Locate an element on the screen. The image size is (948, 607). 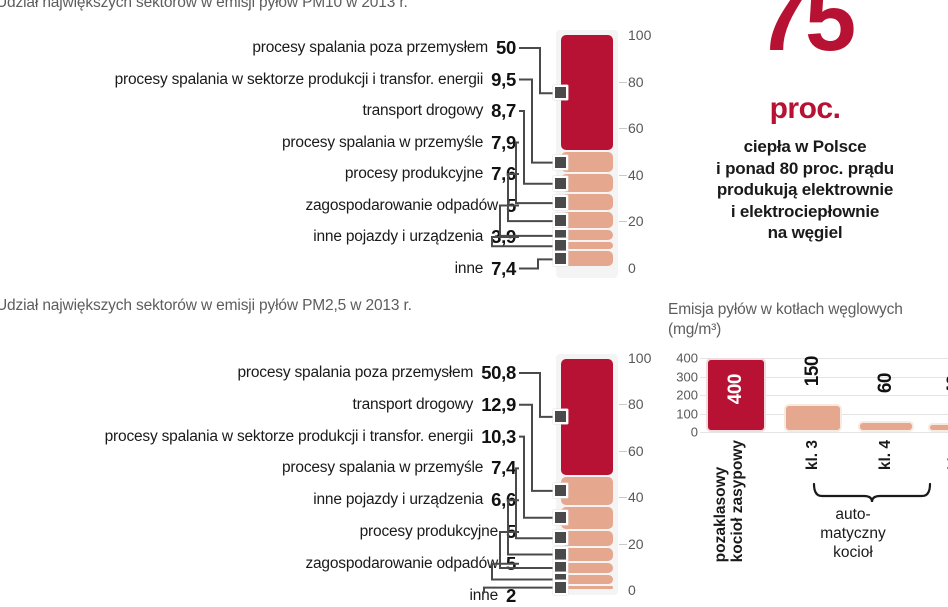
boiler-axis-tick-label: 0 is located at coordinates (694, 432).